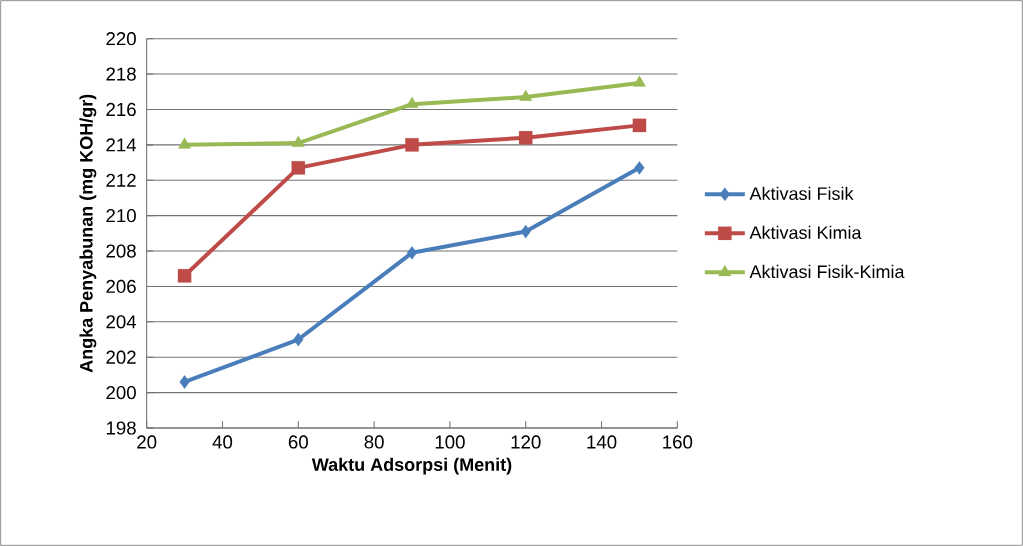  Describe the element at coordinates (121, 39) in the screenshot. I see `y-tick-label: 220` at that location.